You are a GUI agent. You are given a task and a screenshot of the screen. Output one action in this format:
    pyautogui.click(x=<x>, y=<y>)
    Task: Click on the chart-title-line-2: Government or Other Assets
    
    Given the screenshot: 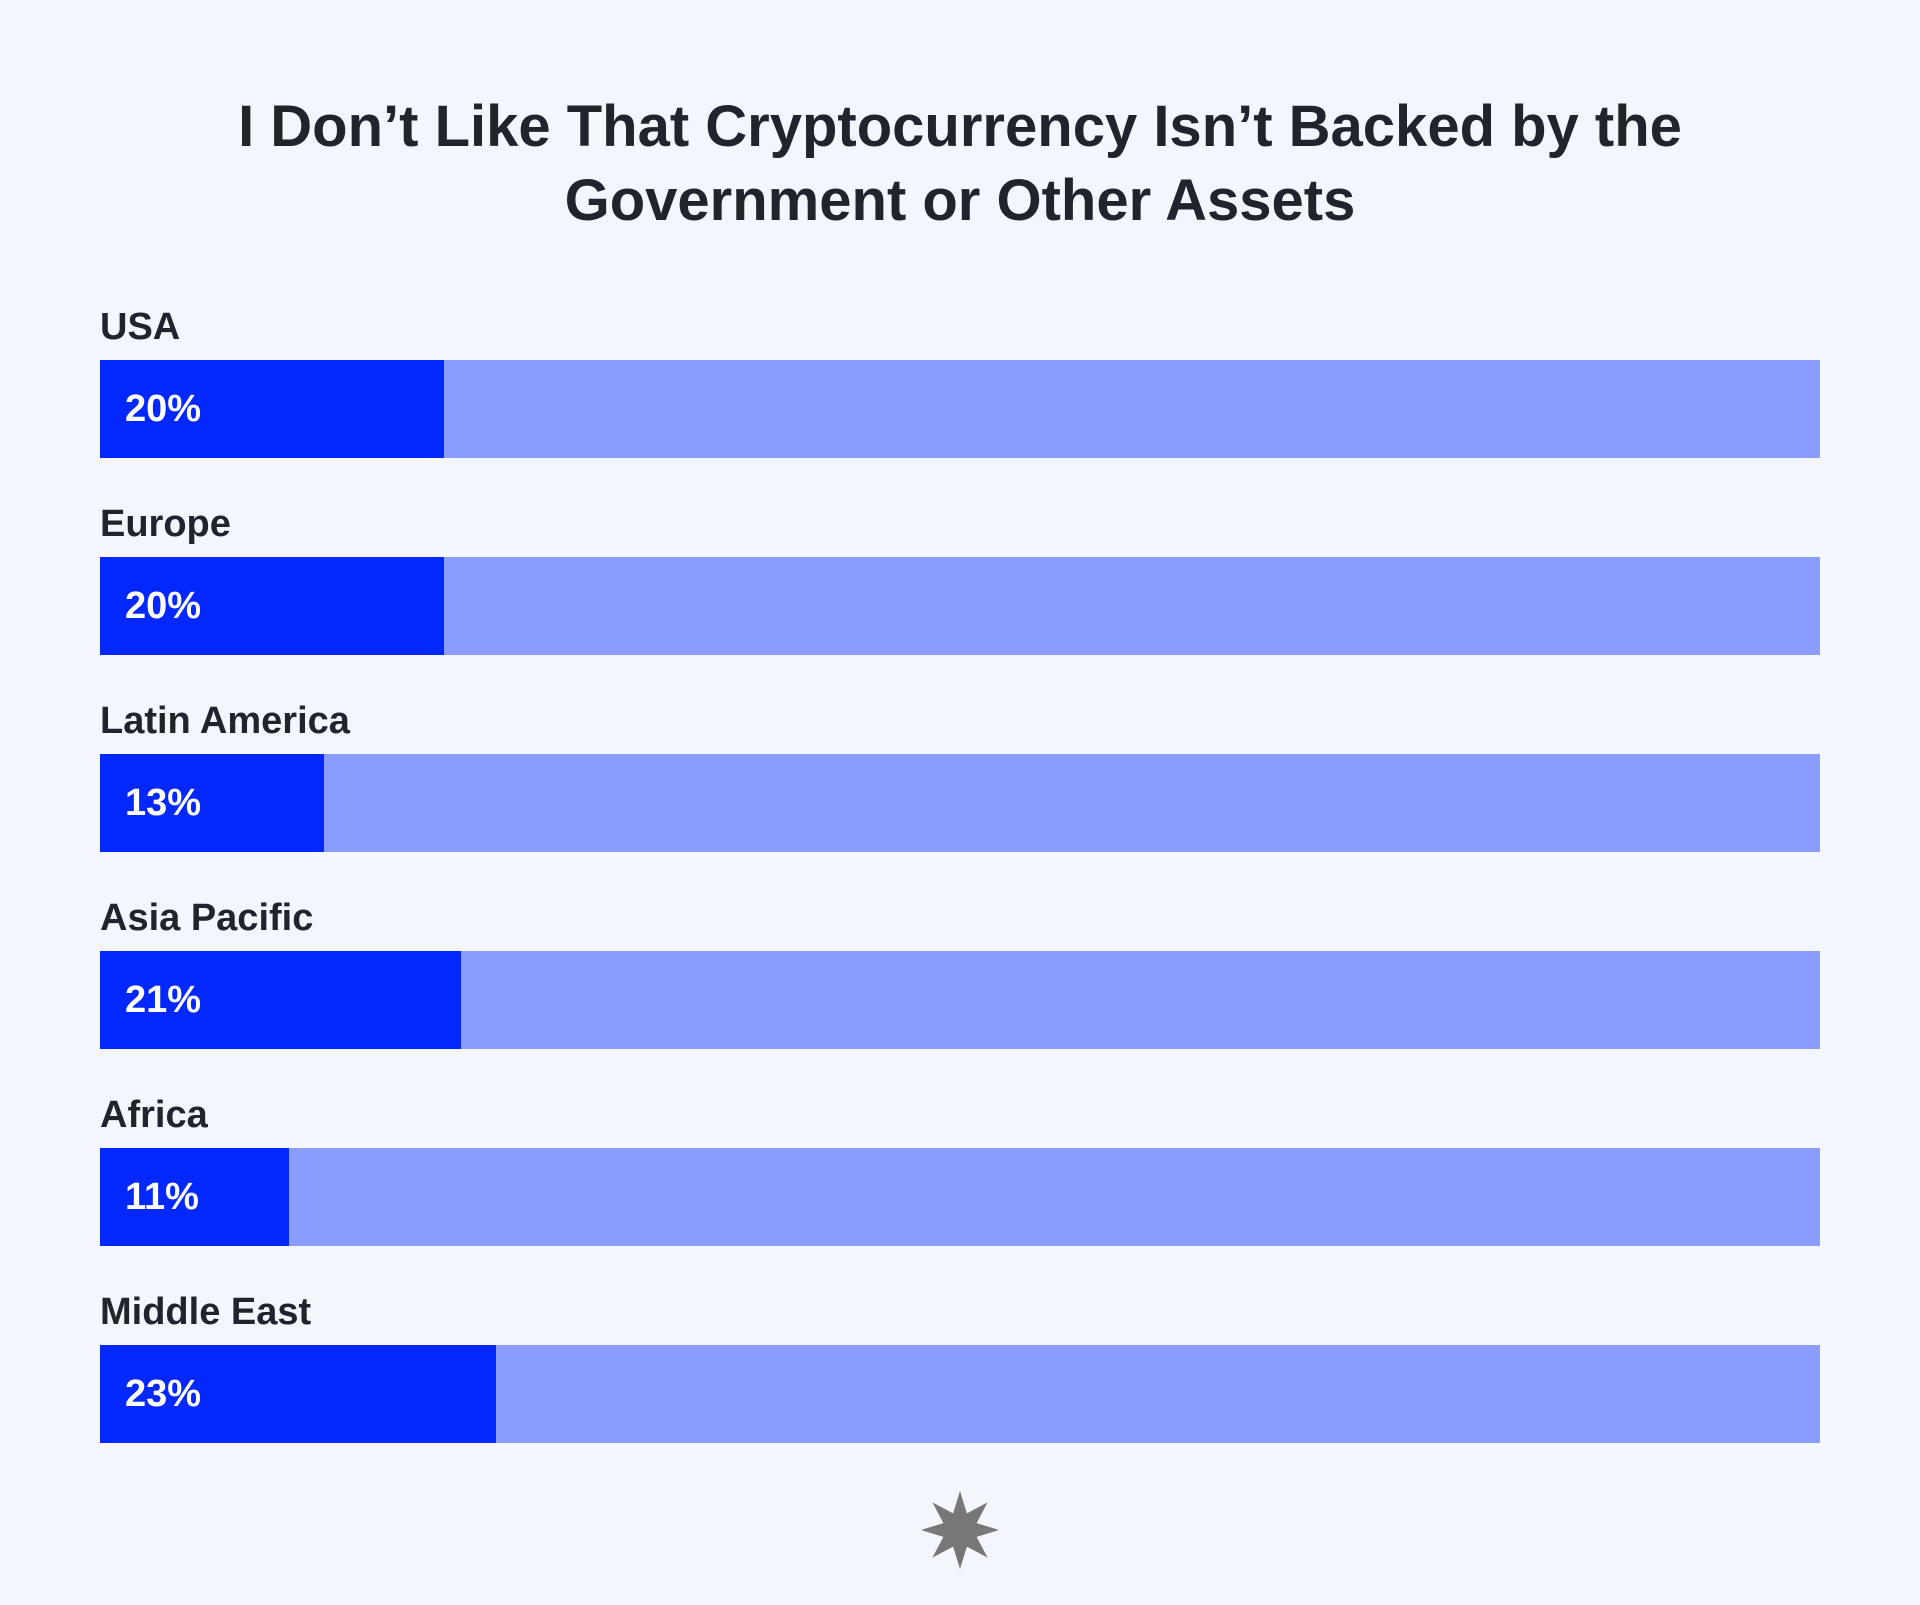 What is the action you would take?
    pyautogui.click(x=960, y=200)
    